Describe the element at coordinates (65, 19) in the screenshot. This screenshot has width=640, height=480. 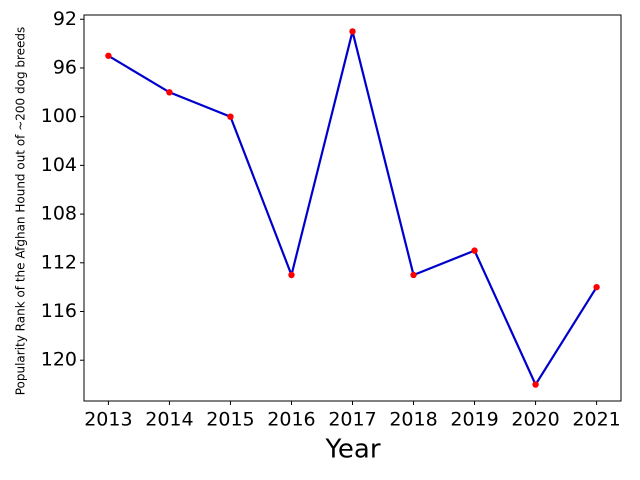
I see `y-tick-label: 92` at that location.